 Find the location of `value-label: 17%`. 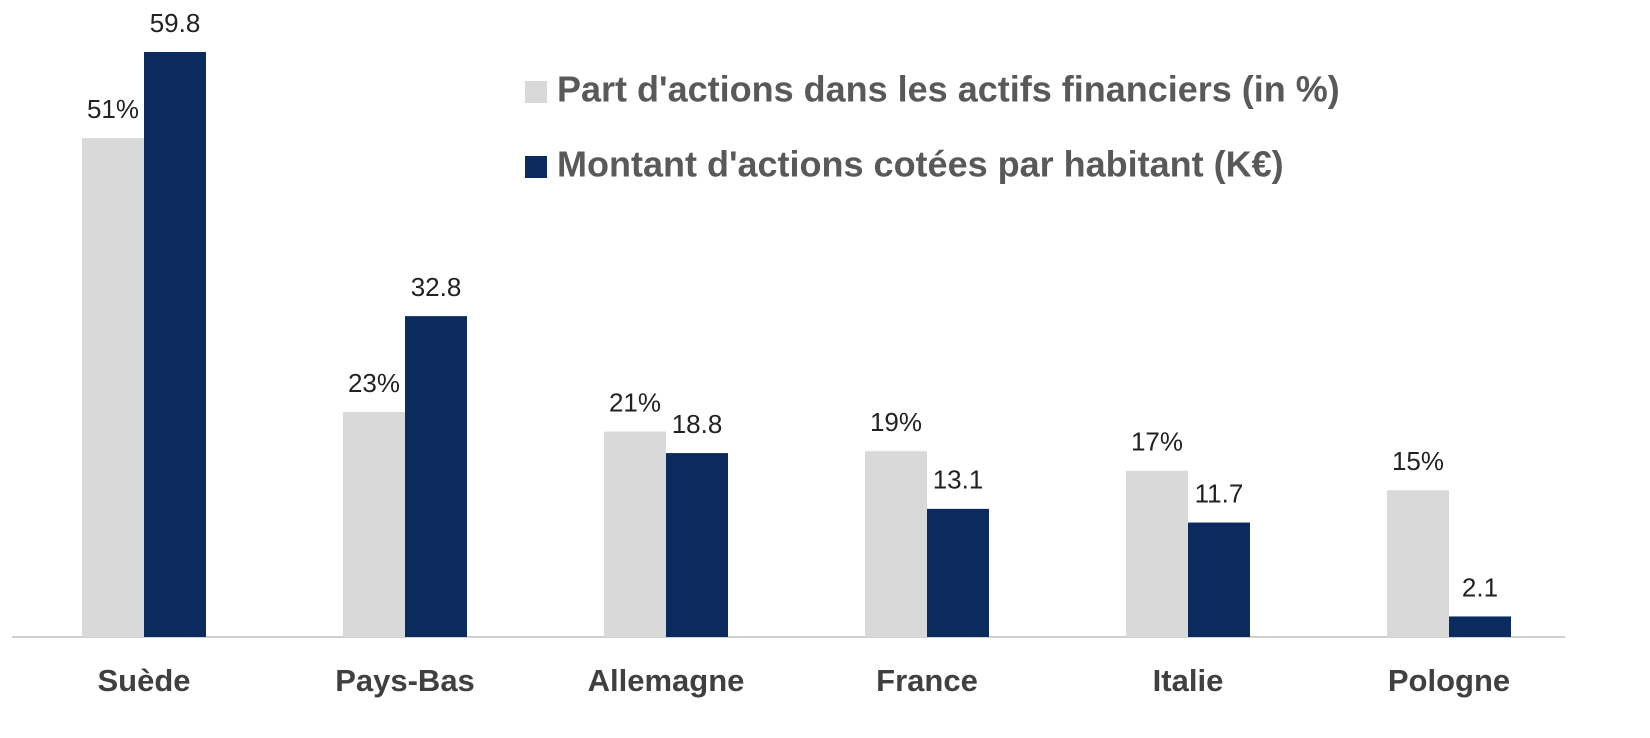

value-label: 17% is located at coordinates (1157, 442).